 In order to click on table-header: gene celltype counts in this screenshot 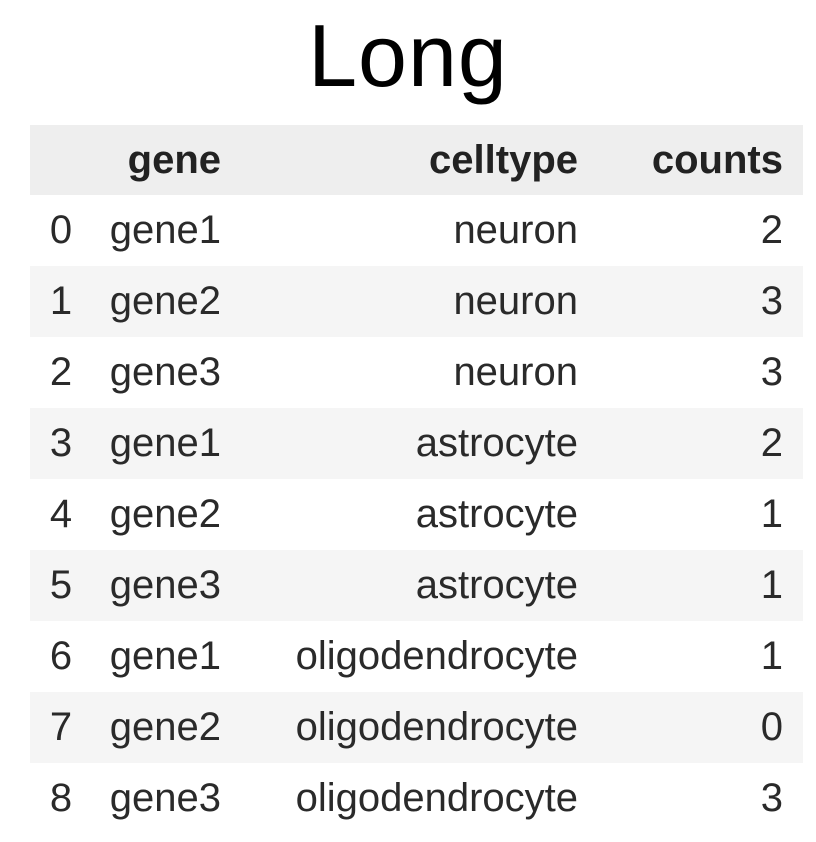, I will do `click(416, 160)`.